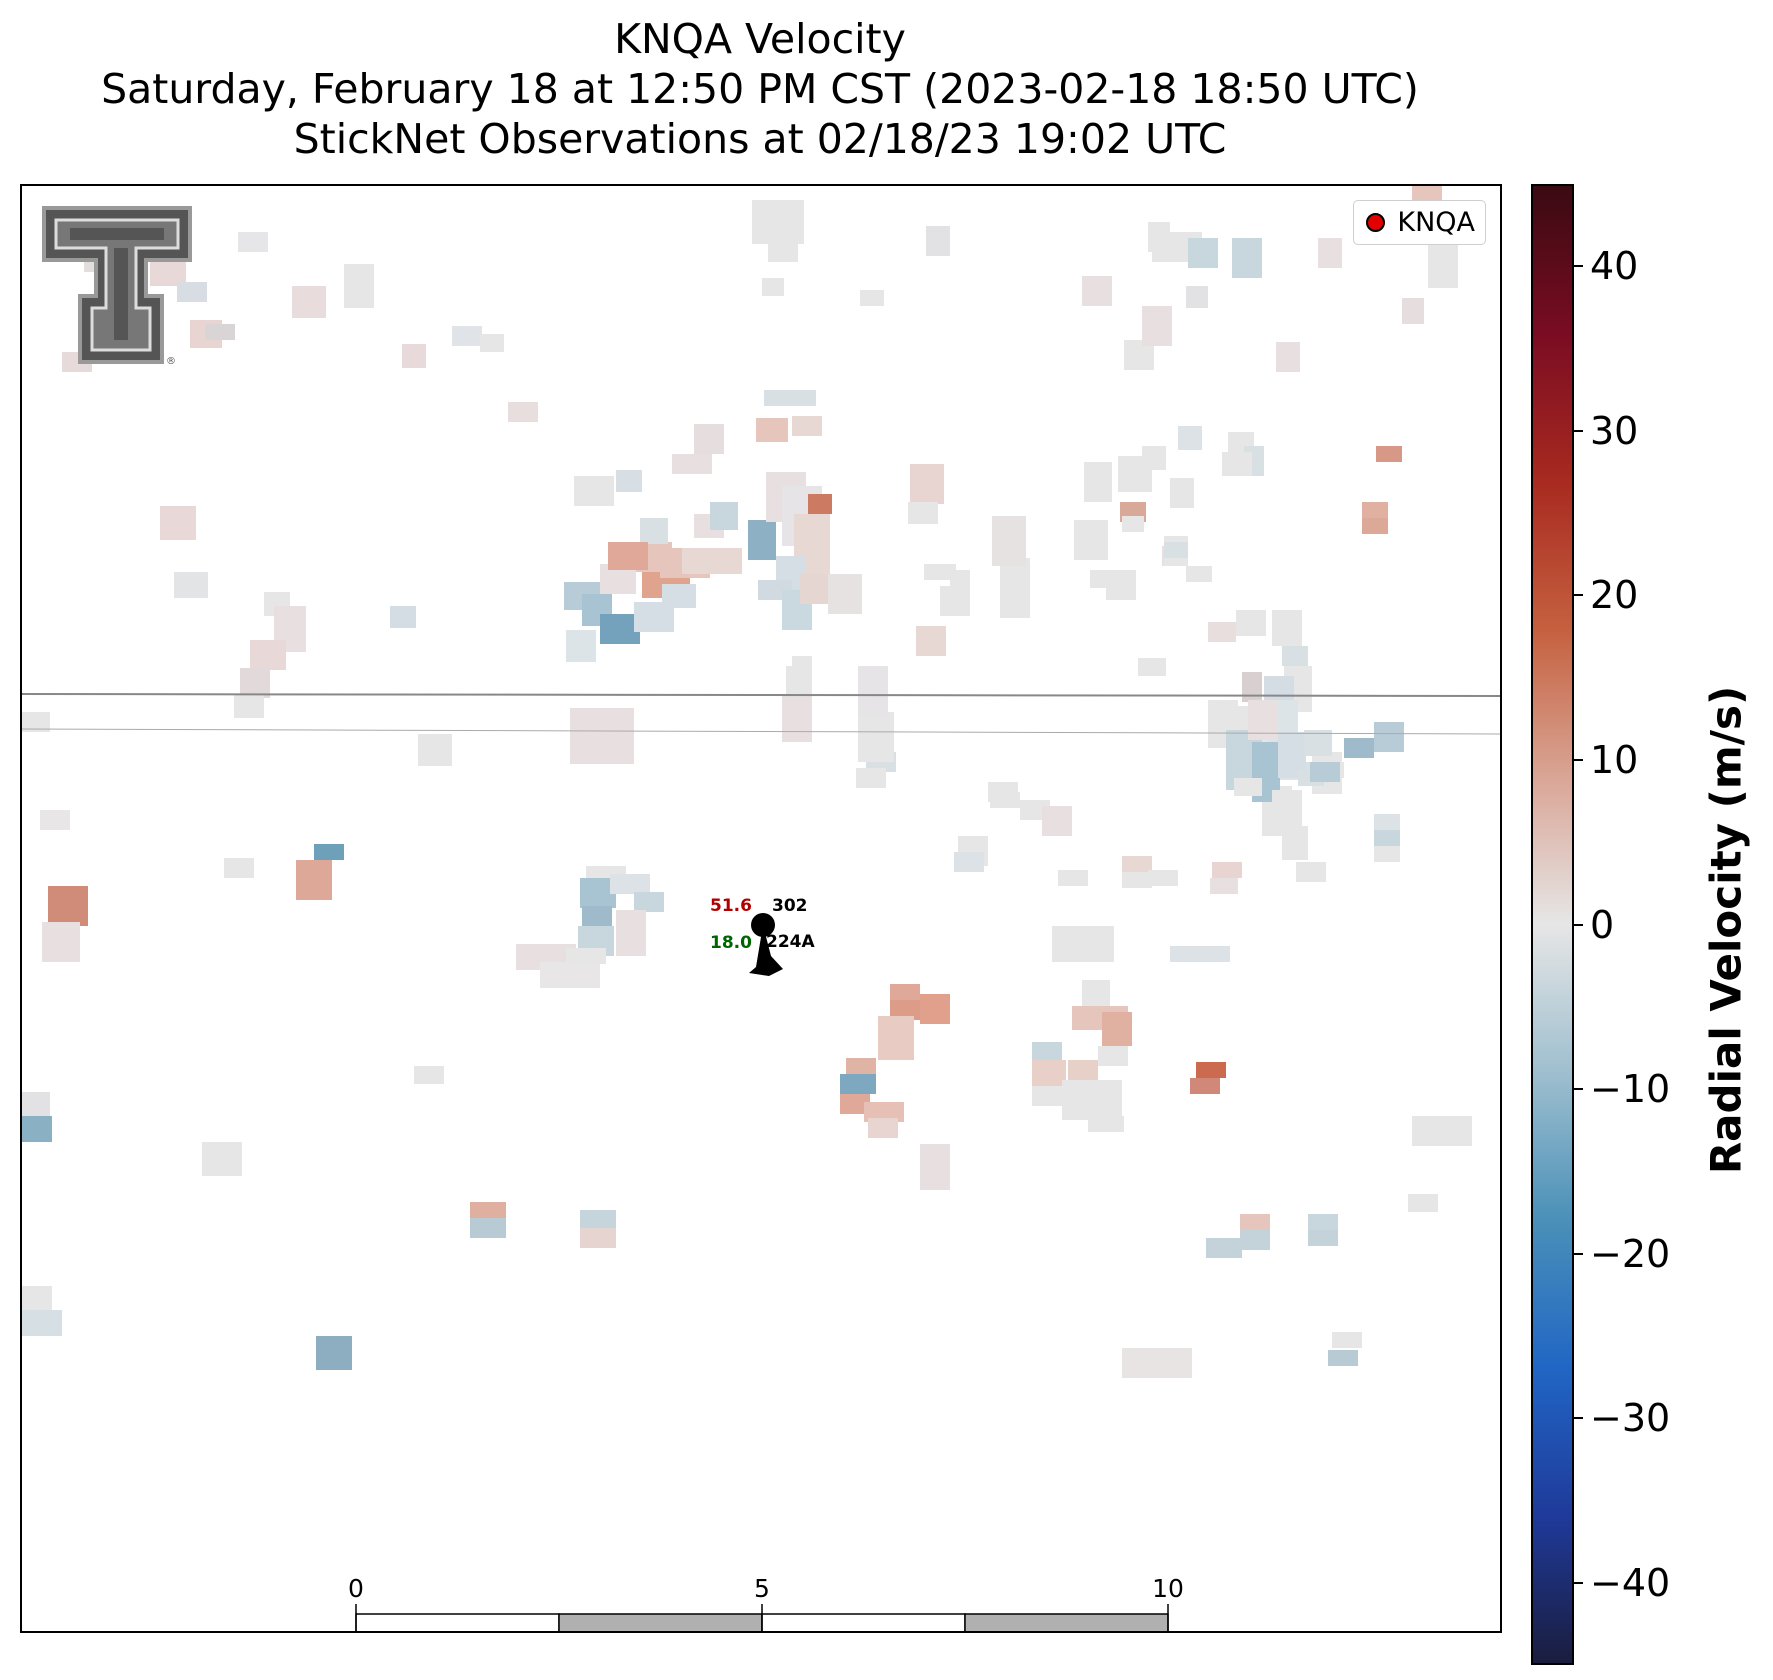 The height and width of the screenshot is (1680, 1773). Describe the element at coordinates (790, 906) in the screenshot. I see `station-pressure: 302` at that location.